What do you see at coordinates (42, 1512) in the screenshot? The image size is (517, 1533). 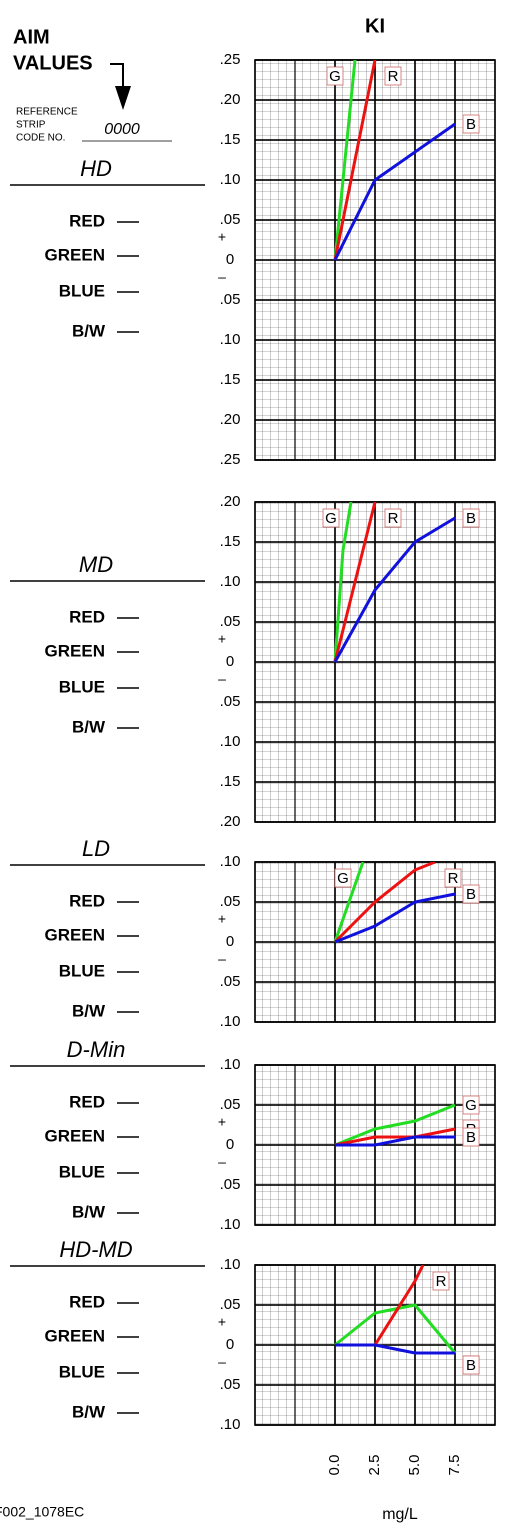 I see `figure-id: F002_1078EC` at bounding box center [42, 1512].